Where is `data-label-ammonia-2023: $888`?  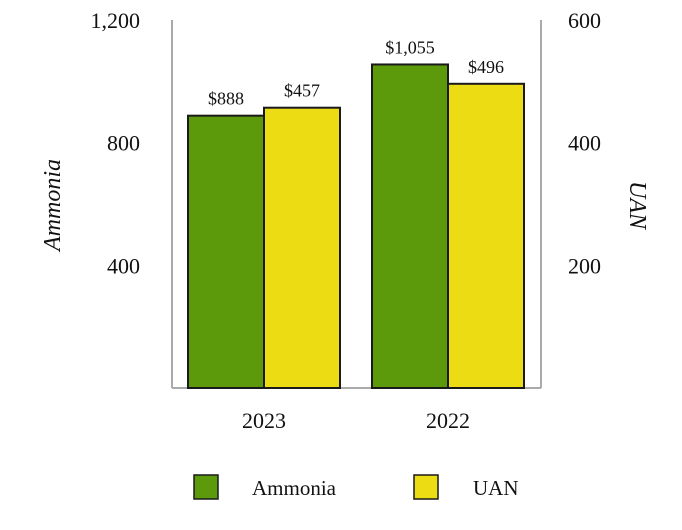 data-label-ammonia-2023: $888 is located at coordinates (226, 99).